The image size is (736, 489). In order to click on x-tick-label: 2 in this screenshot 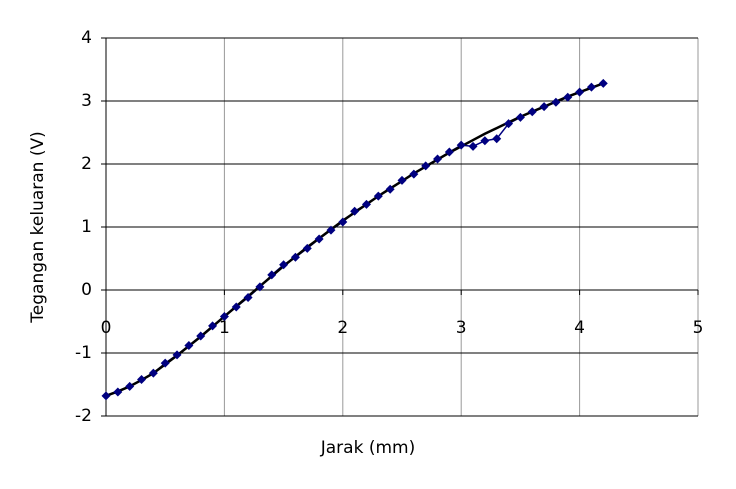, I will do `click(342, 328)`.